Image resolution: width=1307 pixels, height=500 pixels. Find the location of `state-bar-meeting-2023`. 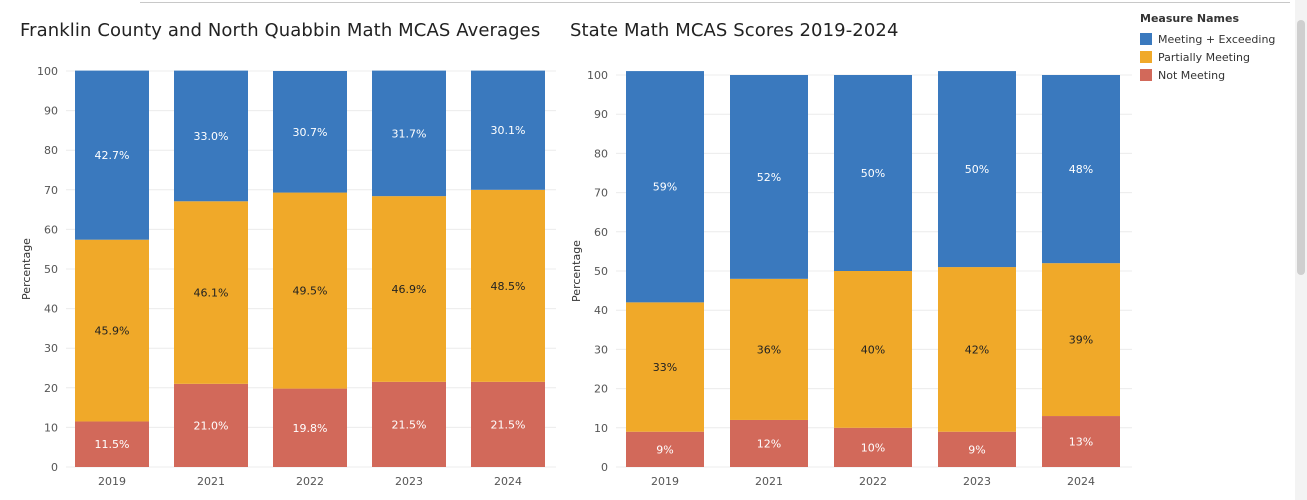

state-bar-meeting-2023 is located at coordinates (977, 169).